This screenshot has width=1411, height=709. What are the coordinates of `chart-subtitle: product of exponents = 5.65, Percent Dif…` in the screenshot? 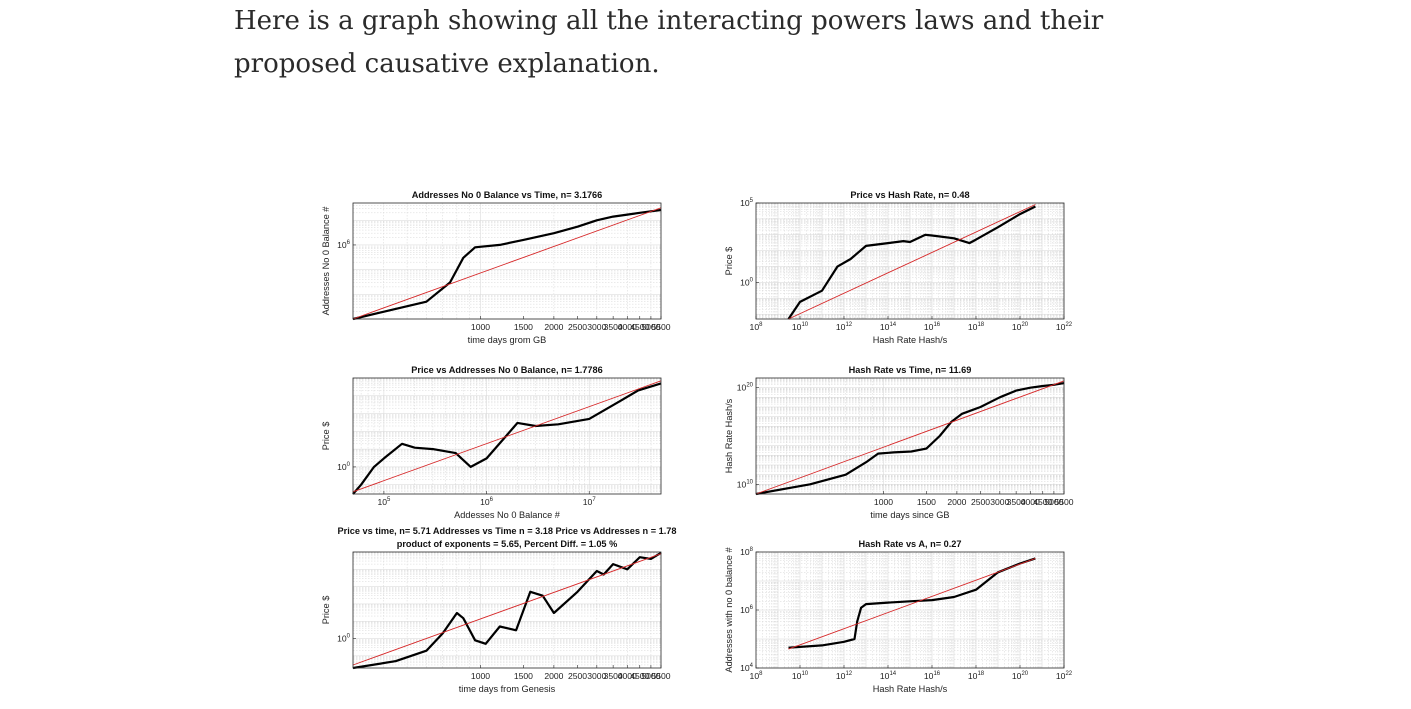 It's located at (507, 544).